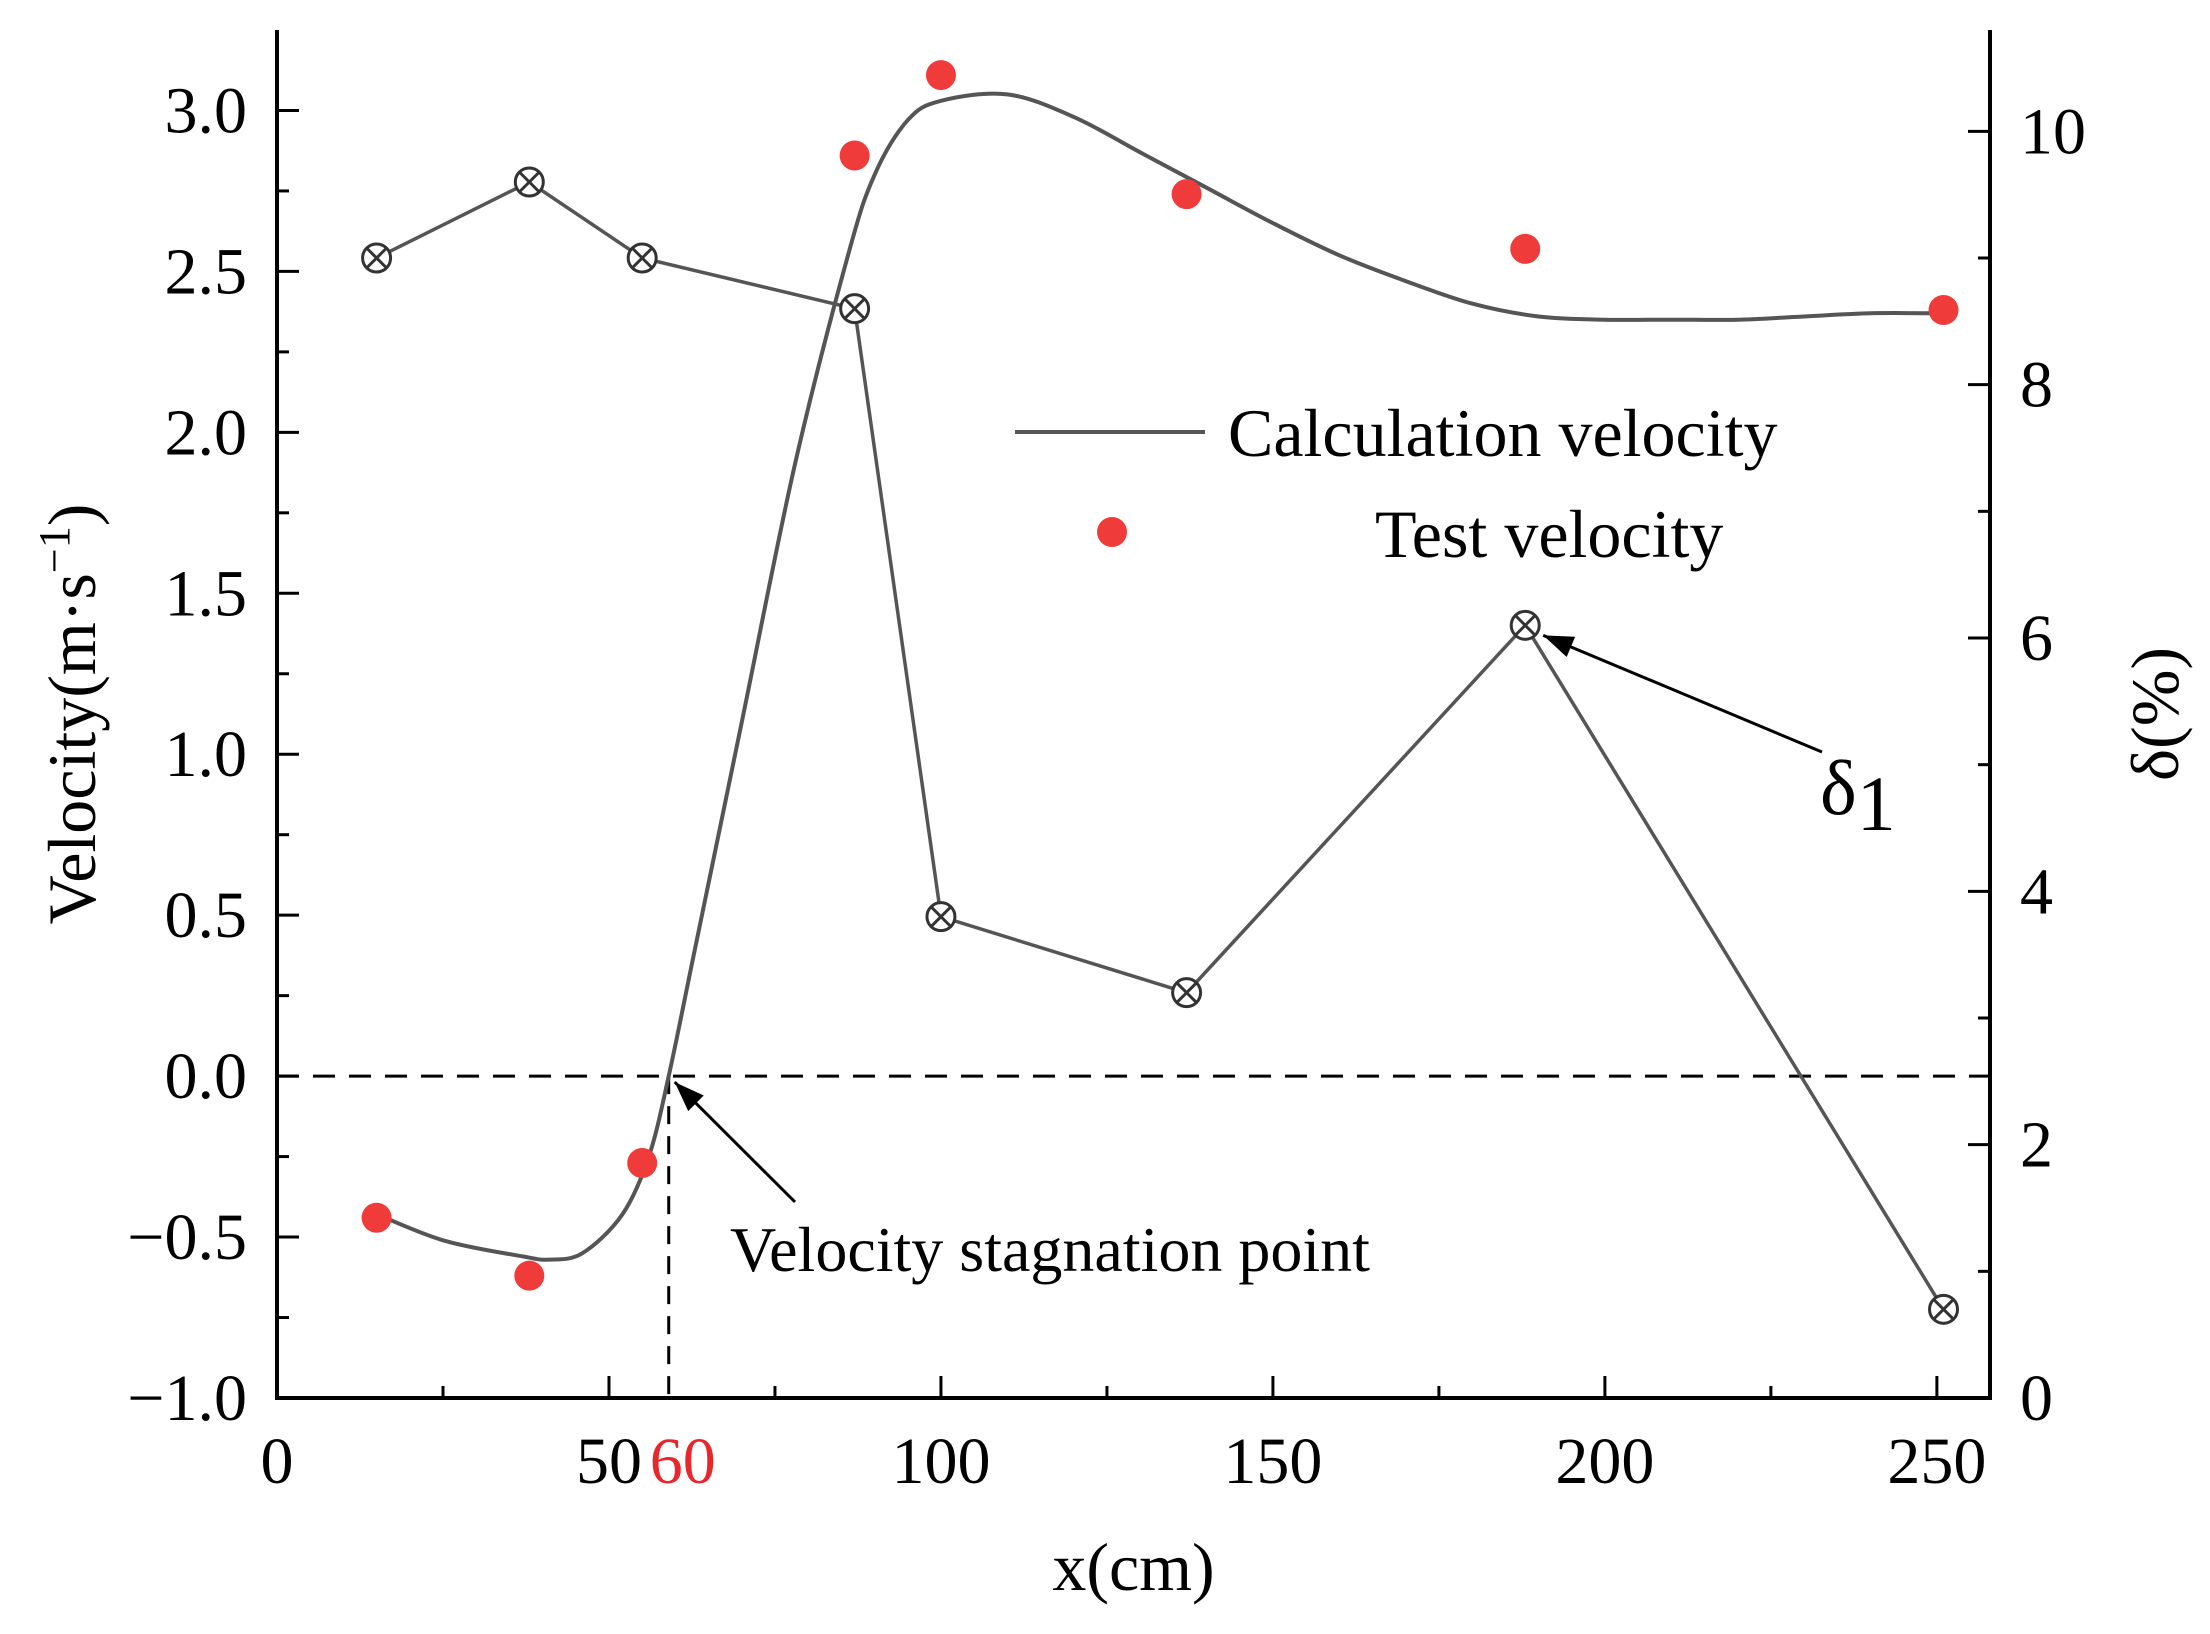  Describe the element at coordinates (683, 1461) in the screenshot. I see `x-highlight-tick-label: 60` at that location.